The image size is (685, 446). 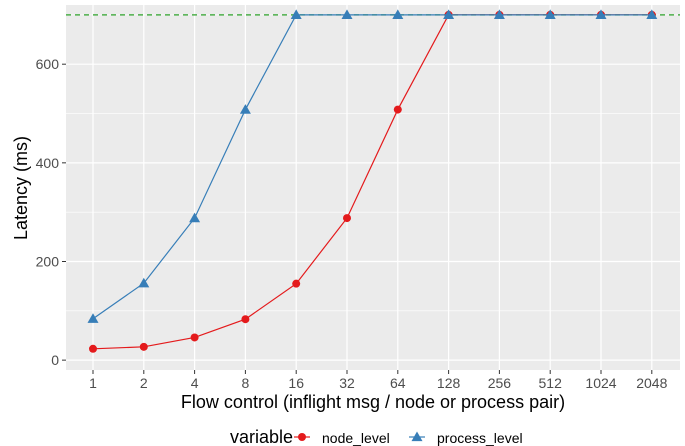 What do you see at coordinates (48, 64) in the screenshot?
I see `y-tick-label: 600` at bounding box center [48, 64].